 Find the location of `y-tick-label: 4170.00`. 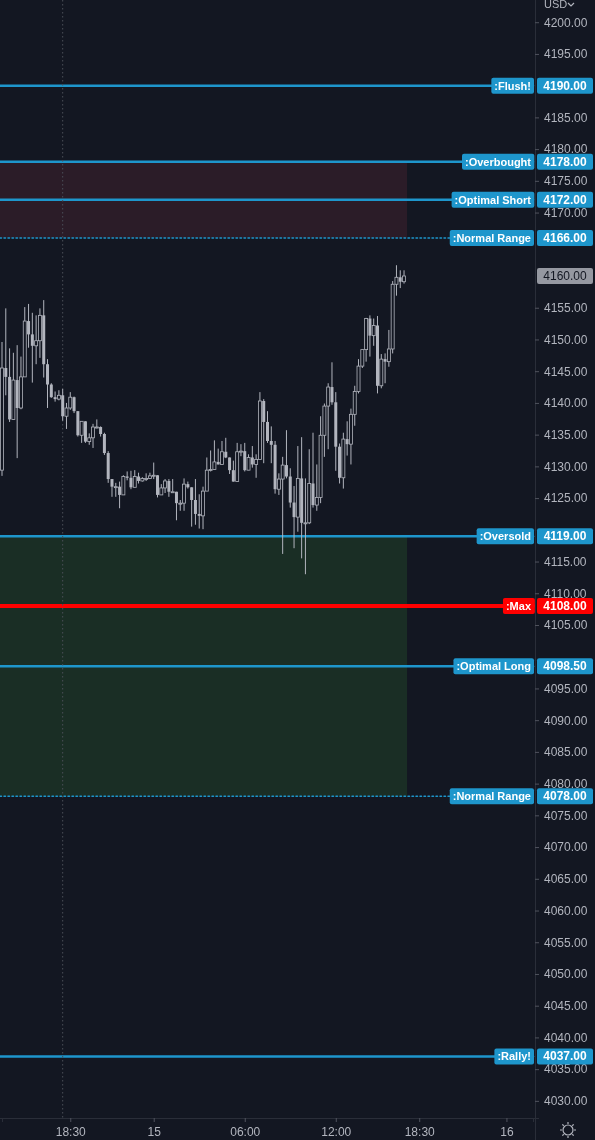

y-tick-label: 4170.00 is located at coordinates (566, 212).